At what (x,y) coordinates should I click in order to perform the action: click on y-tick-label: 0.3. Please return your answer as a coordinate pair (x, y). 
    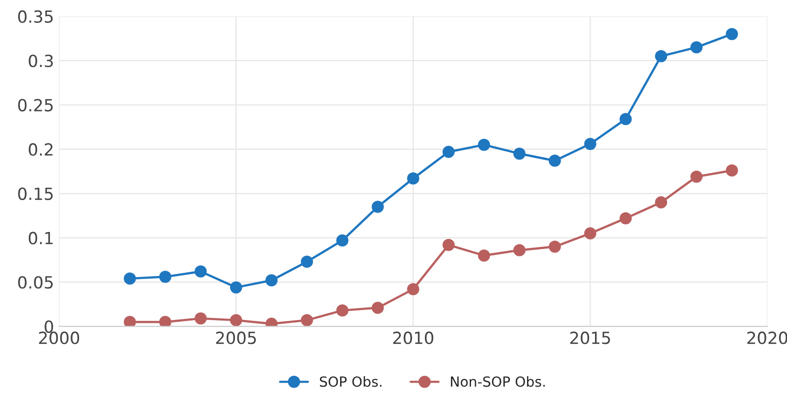
    Looking at the image, I should click on (40, 61).